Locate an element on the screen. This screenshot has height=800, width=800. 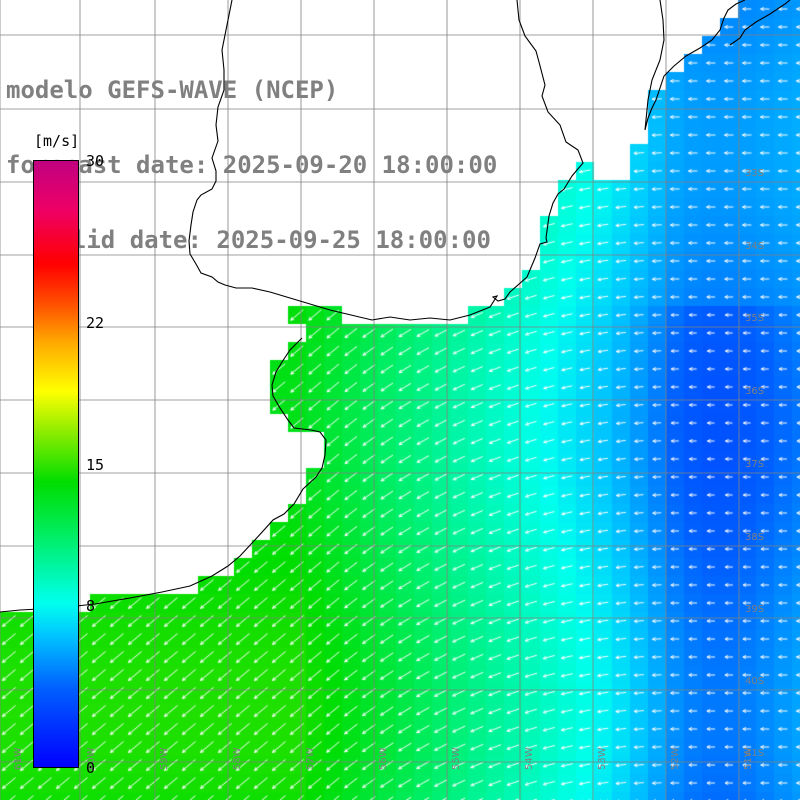
latitude-label: 38S is located at coordinates (754, 537).